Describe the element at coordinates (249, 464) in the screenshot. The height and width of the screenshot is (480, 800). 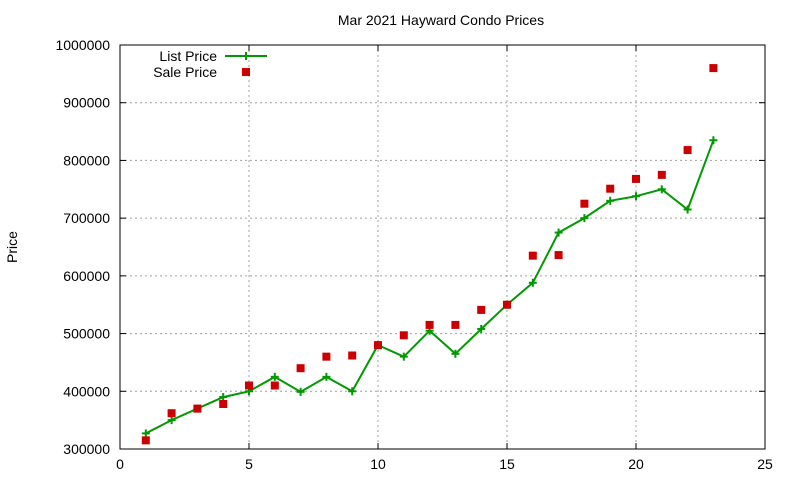
I see `x-tick-label: 5` at that location.